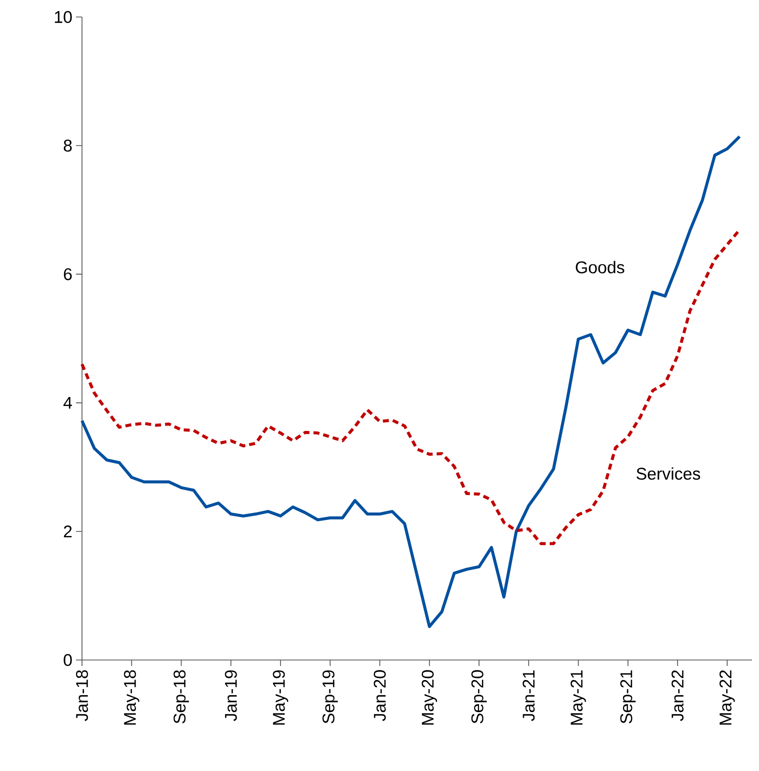  What do you see at coordinates (67, 402) in the screenshot?
I see `y-tick-label: 4` at bounding box center [67, 402].